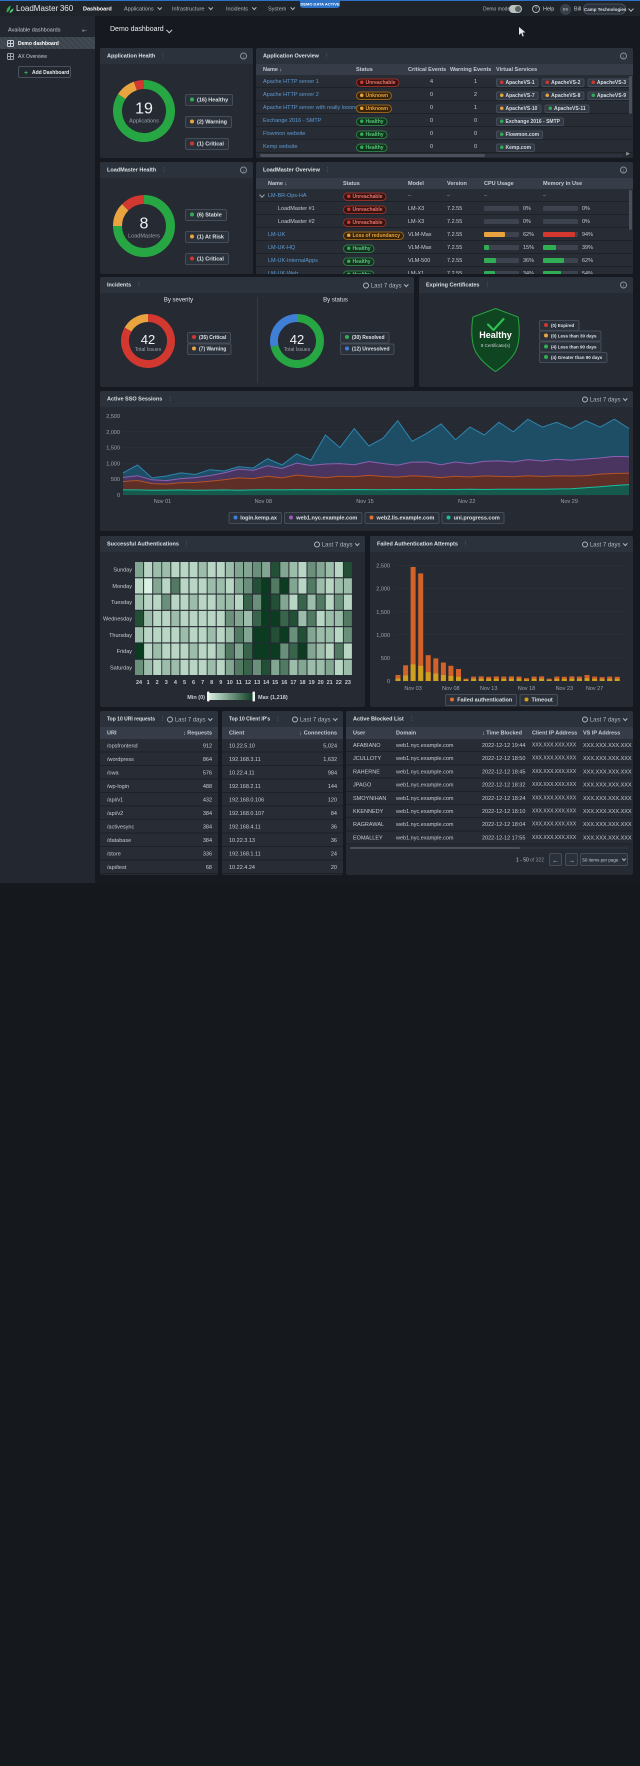 This screenshot has width=640, height=1766. Describe the element at coordinates (466, 502) in the screenshot. I see `svg-text: Nov 22` at that location.